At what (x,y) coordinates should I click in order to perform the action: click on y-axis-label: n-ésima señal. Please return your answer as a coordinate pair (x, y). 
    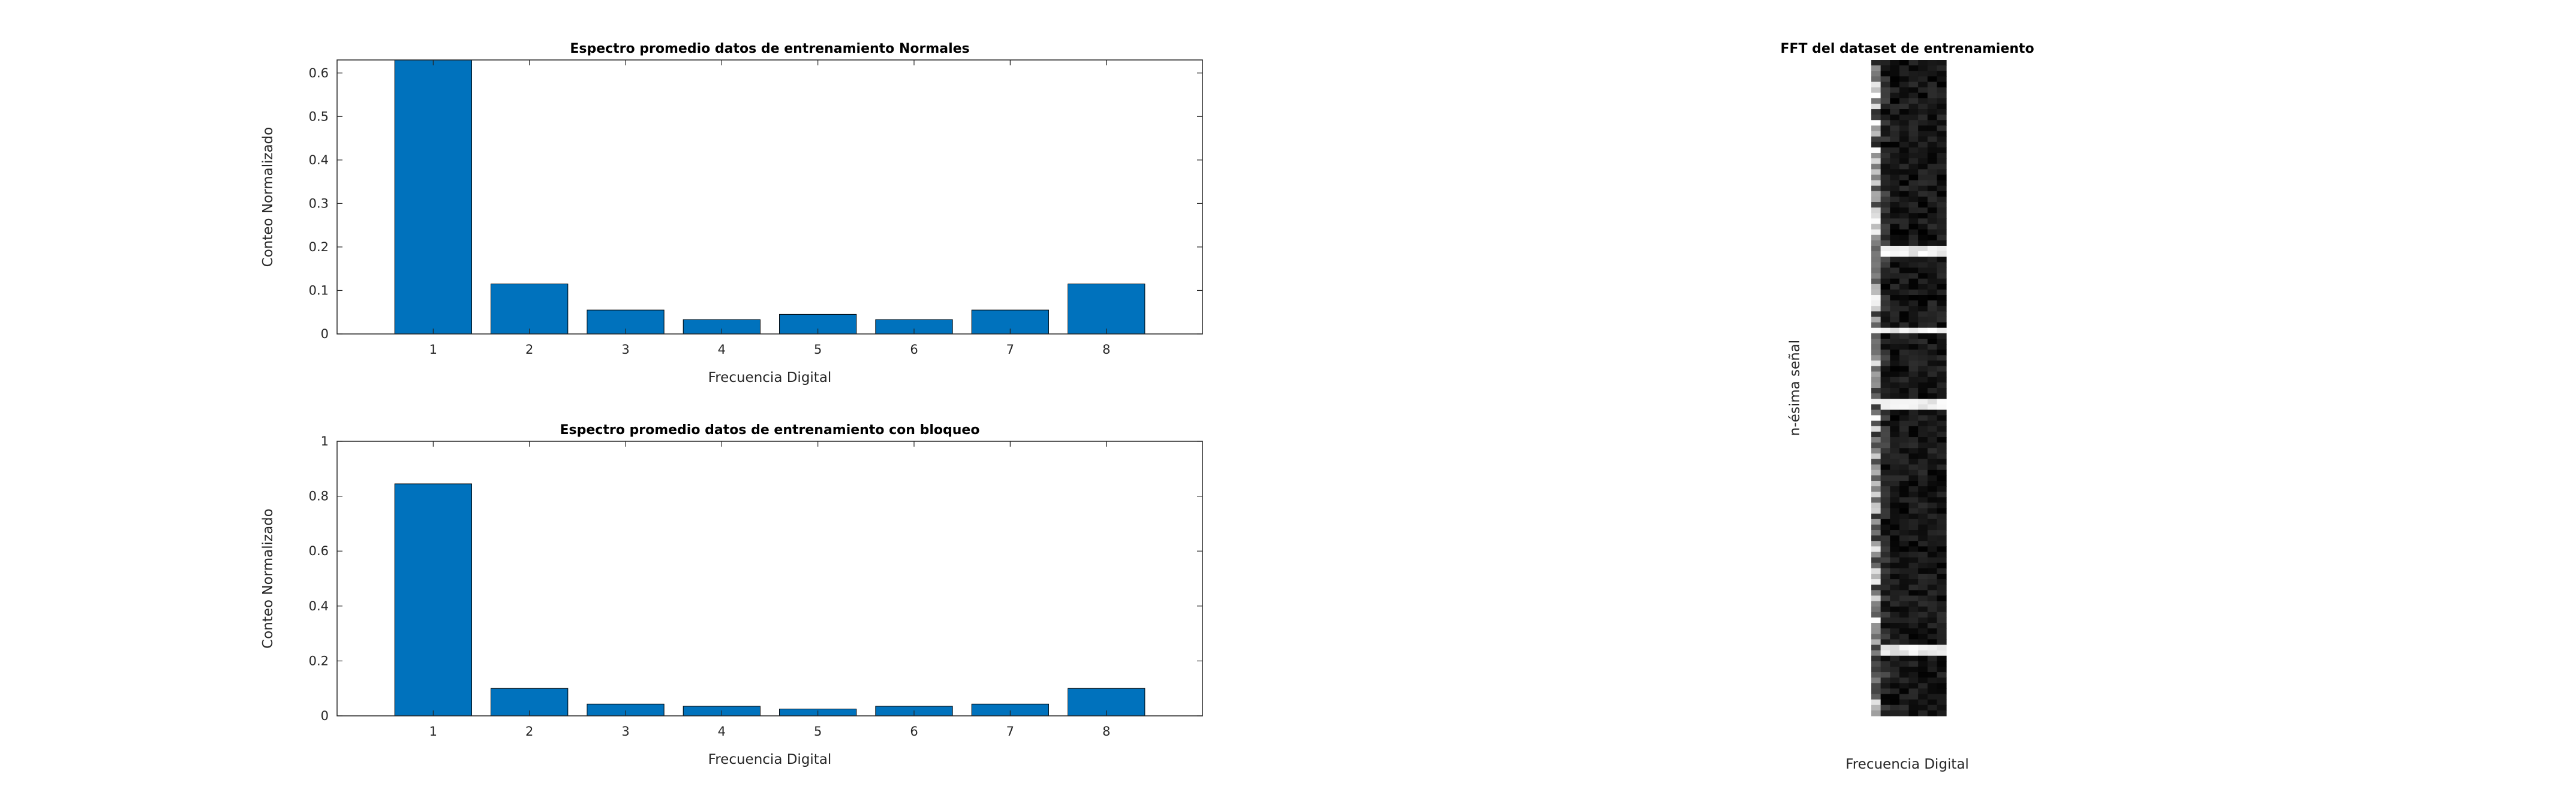
    Looking at the image, I should click on (1795, 388).